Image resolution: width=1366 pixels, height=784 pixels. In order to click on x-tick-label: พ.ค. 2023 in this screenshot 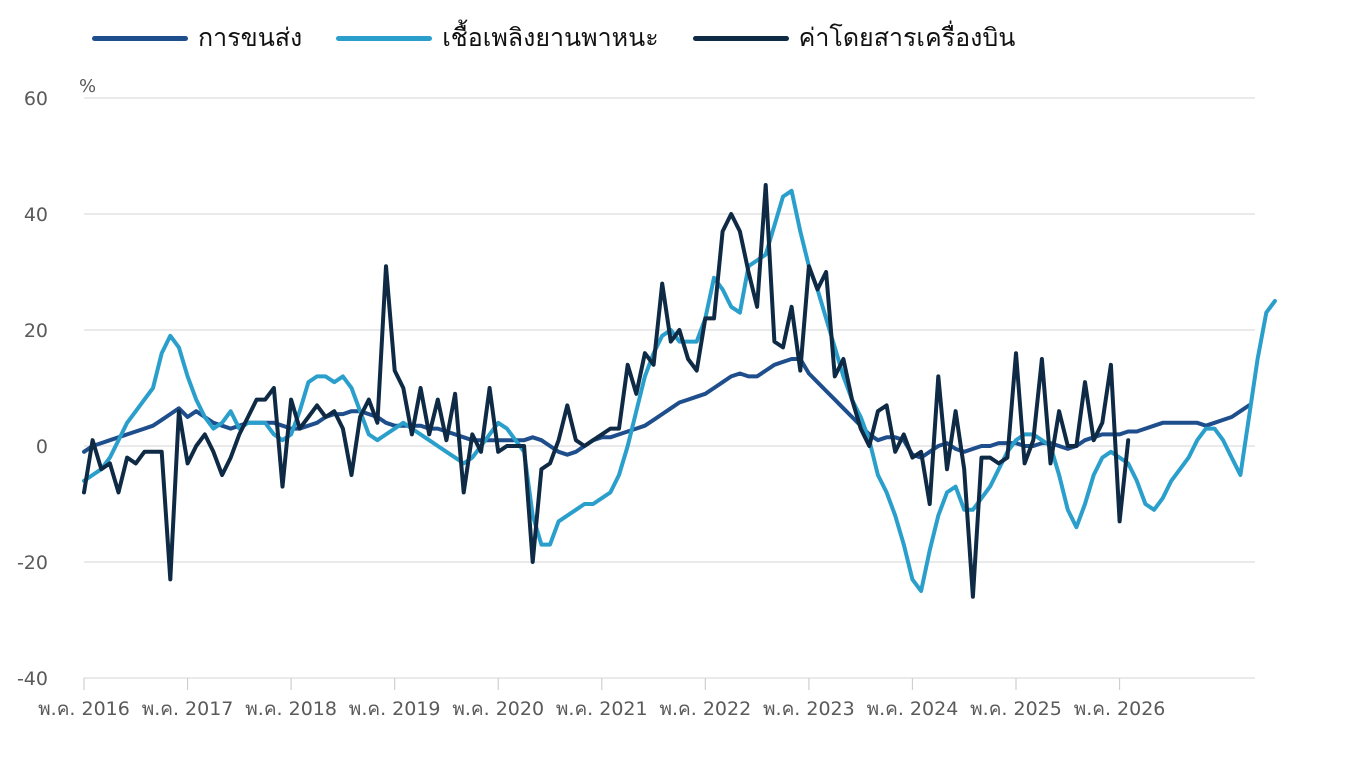, I will do `click(809, 709)`.